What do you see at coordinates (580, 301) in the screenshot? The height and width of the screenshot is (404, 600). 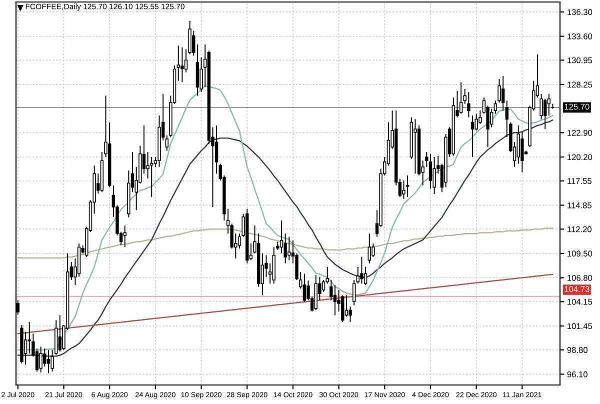 I see `y-tick-label: 104.15` at bounding box center [580, 301].